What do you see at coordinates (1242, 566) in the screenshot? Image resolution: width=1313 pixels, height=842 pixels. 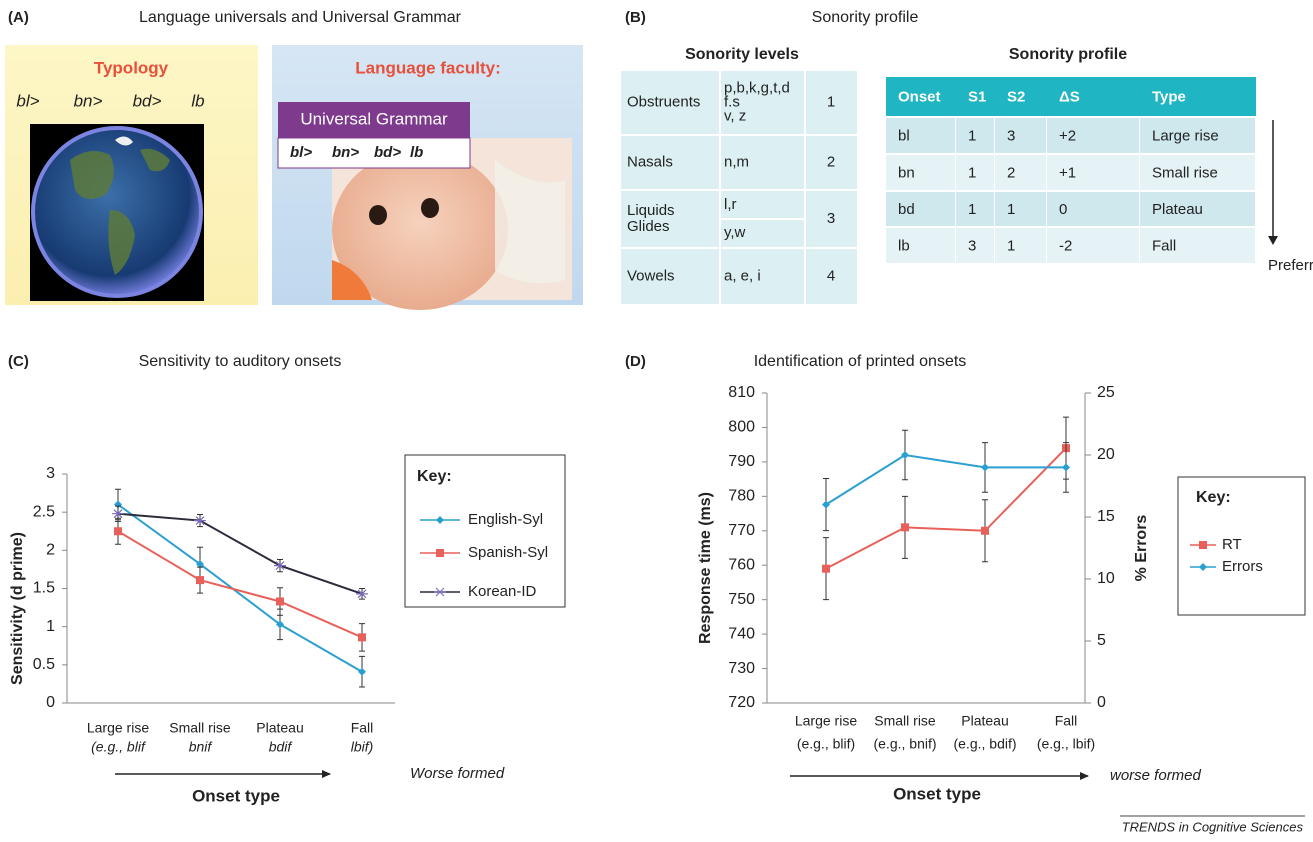 I see `legend-label: Errors` at bounding box center [1242, 566].